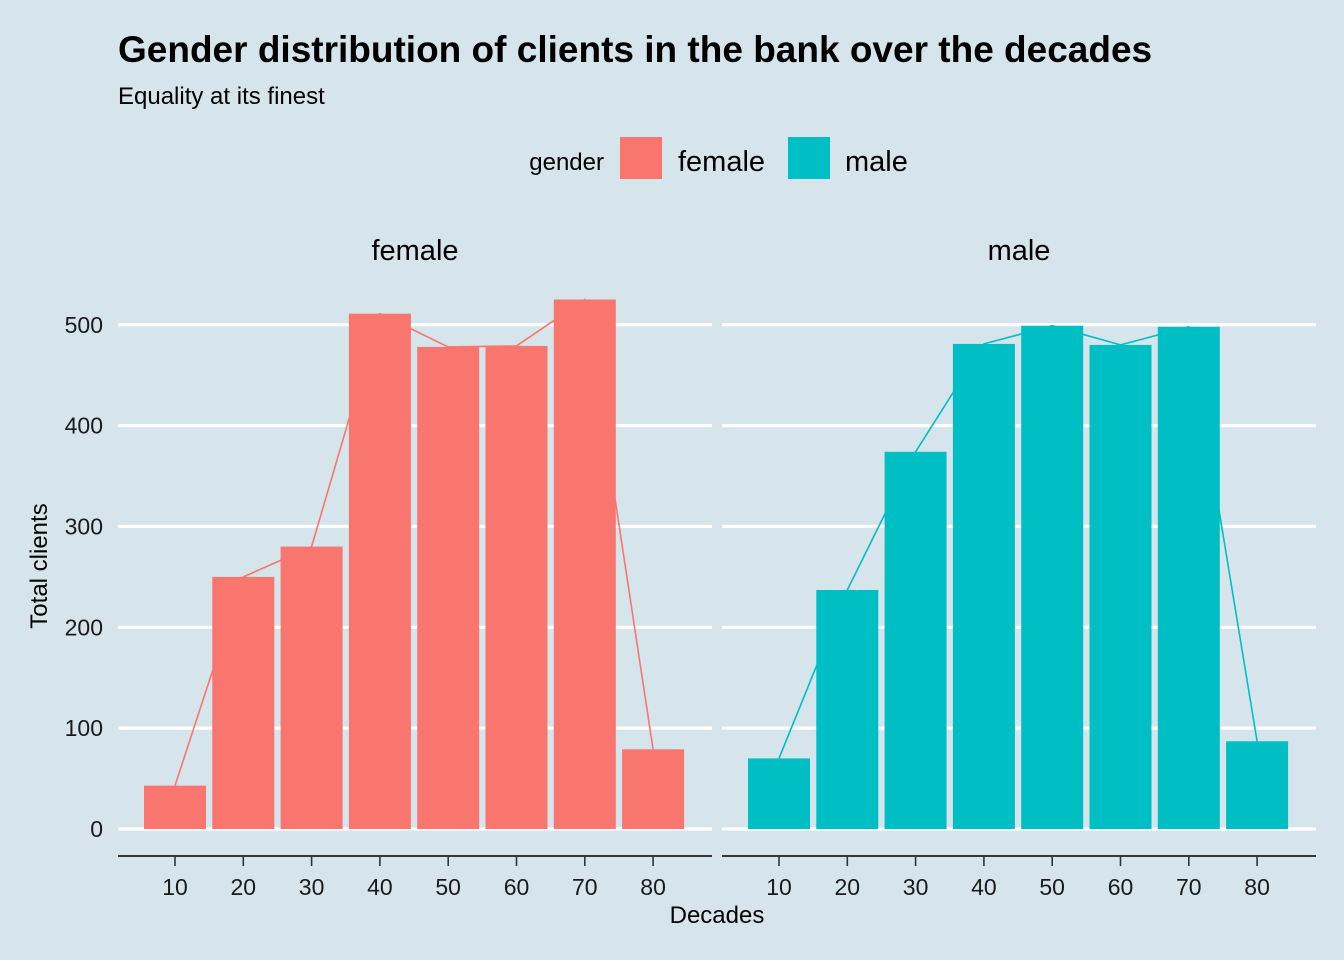 This screenshot has width=1344, height=960. I want to click on y-tick-label: 100, so click(84, 728).